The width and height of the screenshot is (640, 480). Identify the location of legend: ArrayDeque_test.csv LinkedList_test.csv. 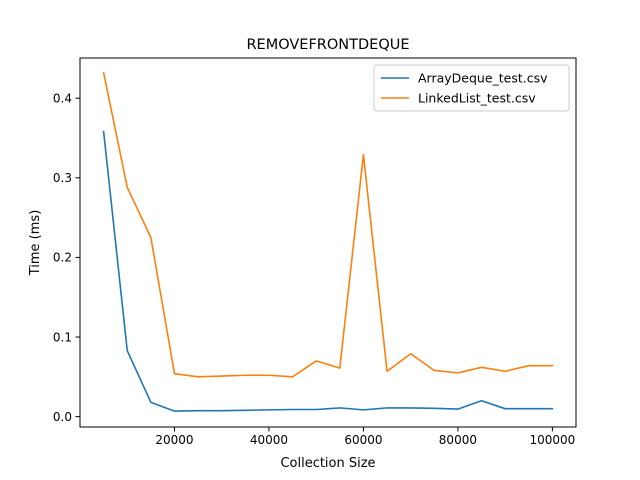
(471, 88).